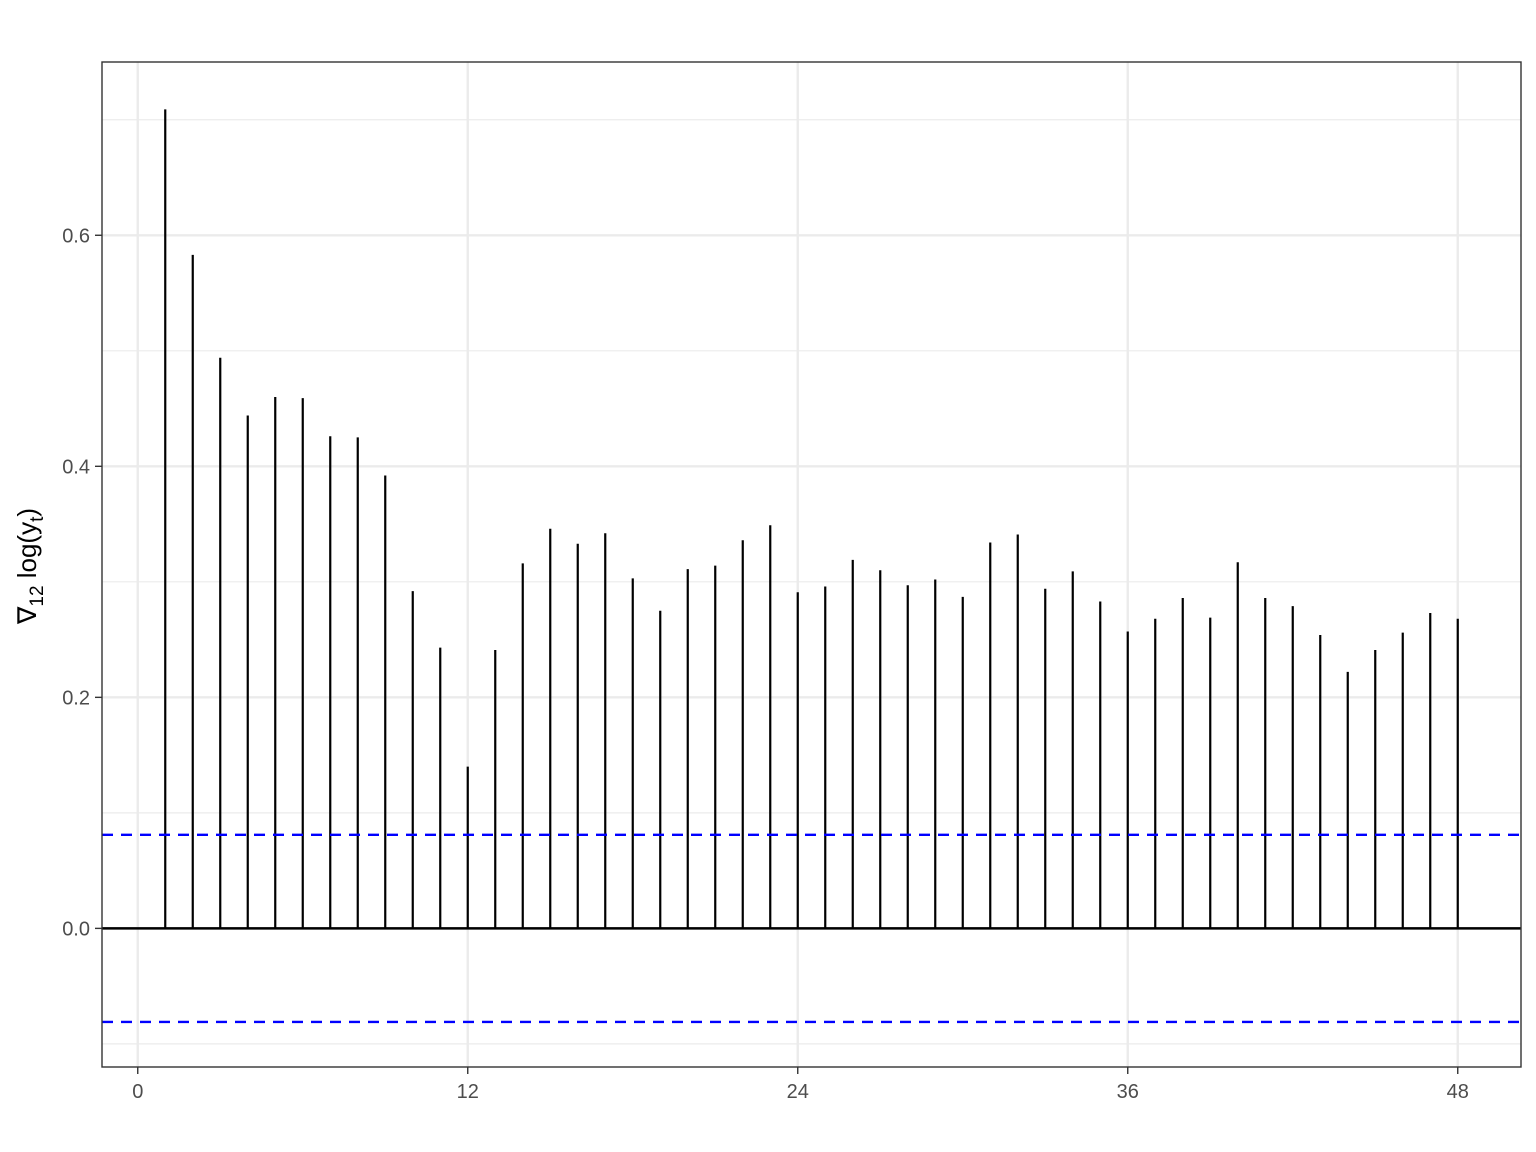 This screenshot has height=1152, width=1536. I want to click on y-axis: 0.0 0.2 0.4 0.6, so click(82, 582).